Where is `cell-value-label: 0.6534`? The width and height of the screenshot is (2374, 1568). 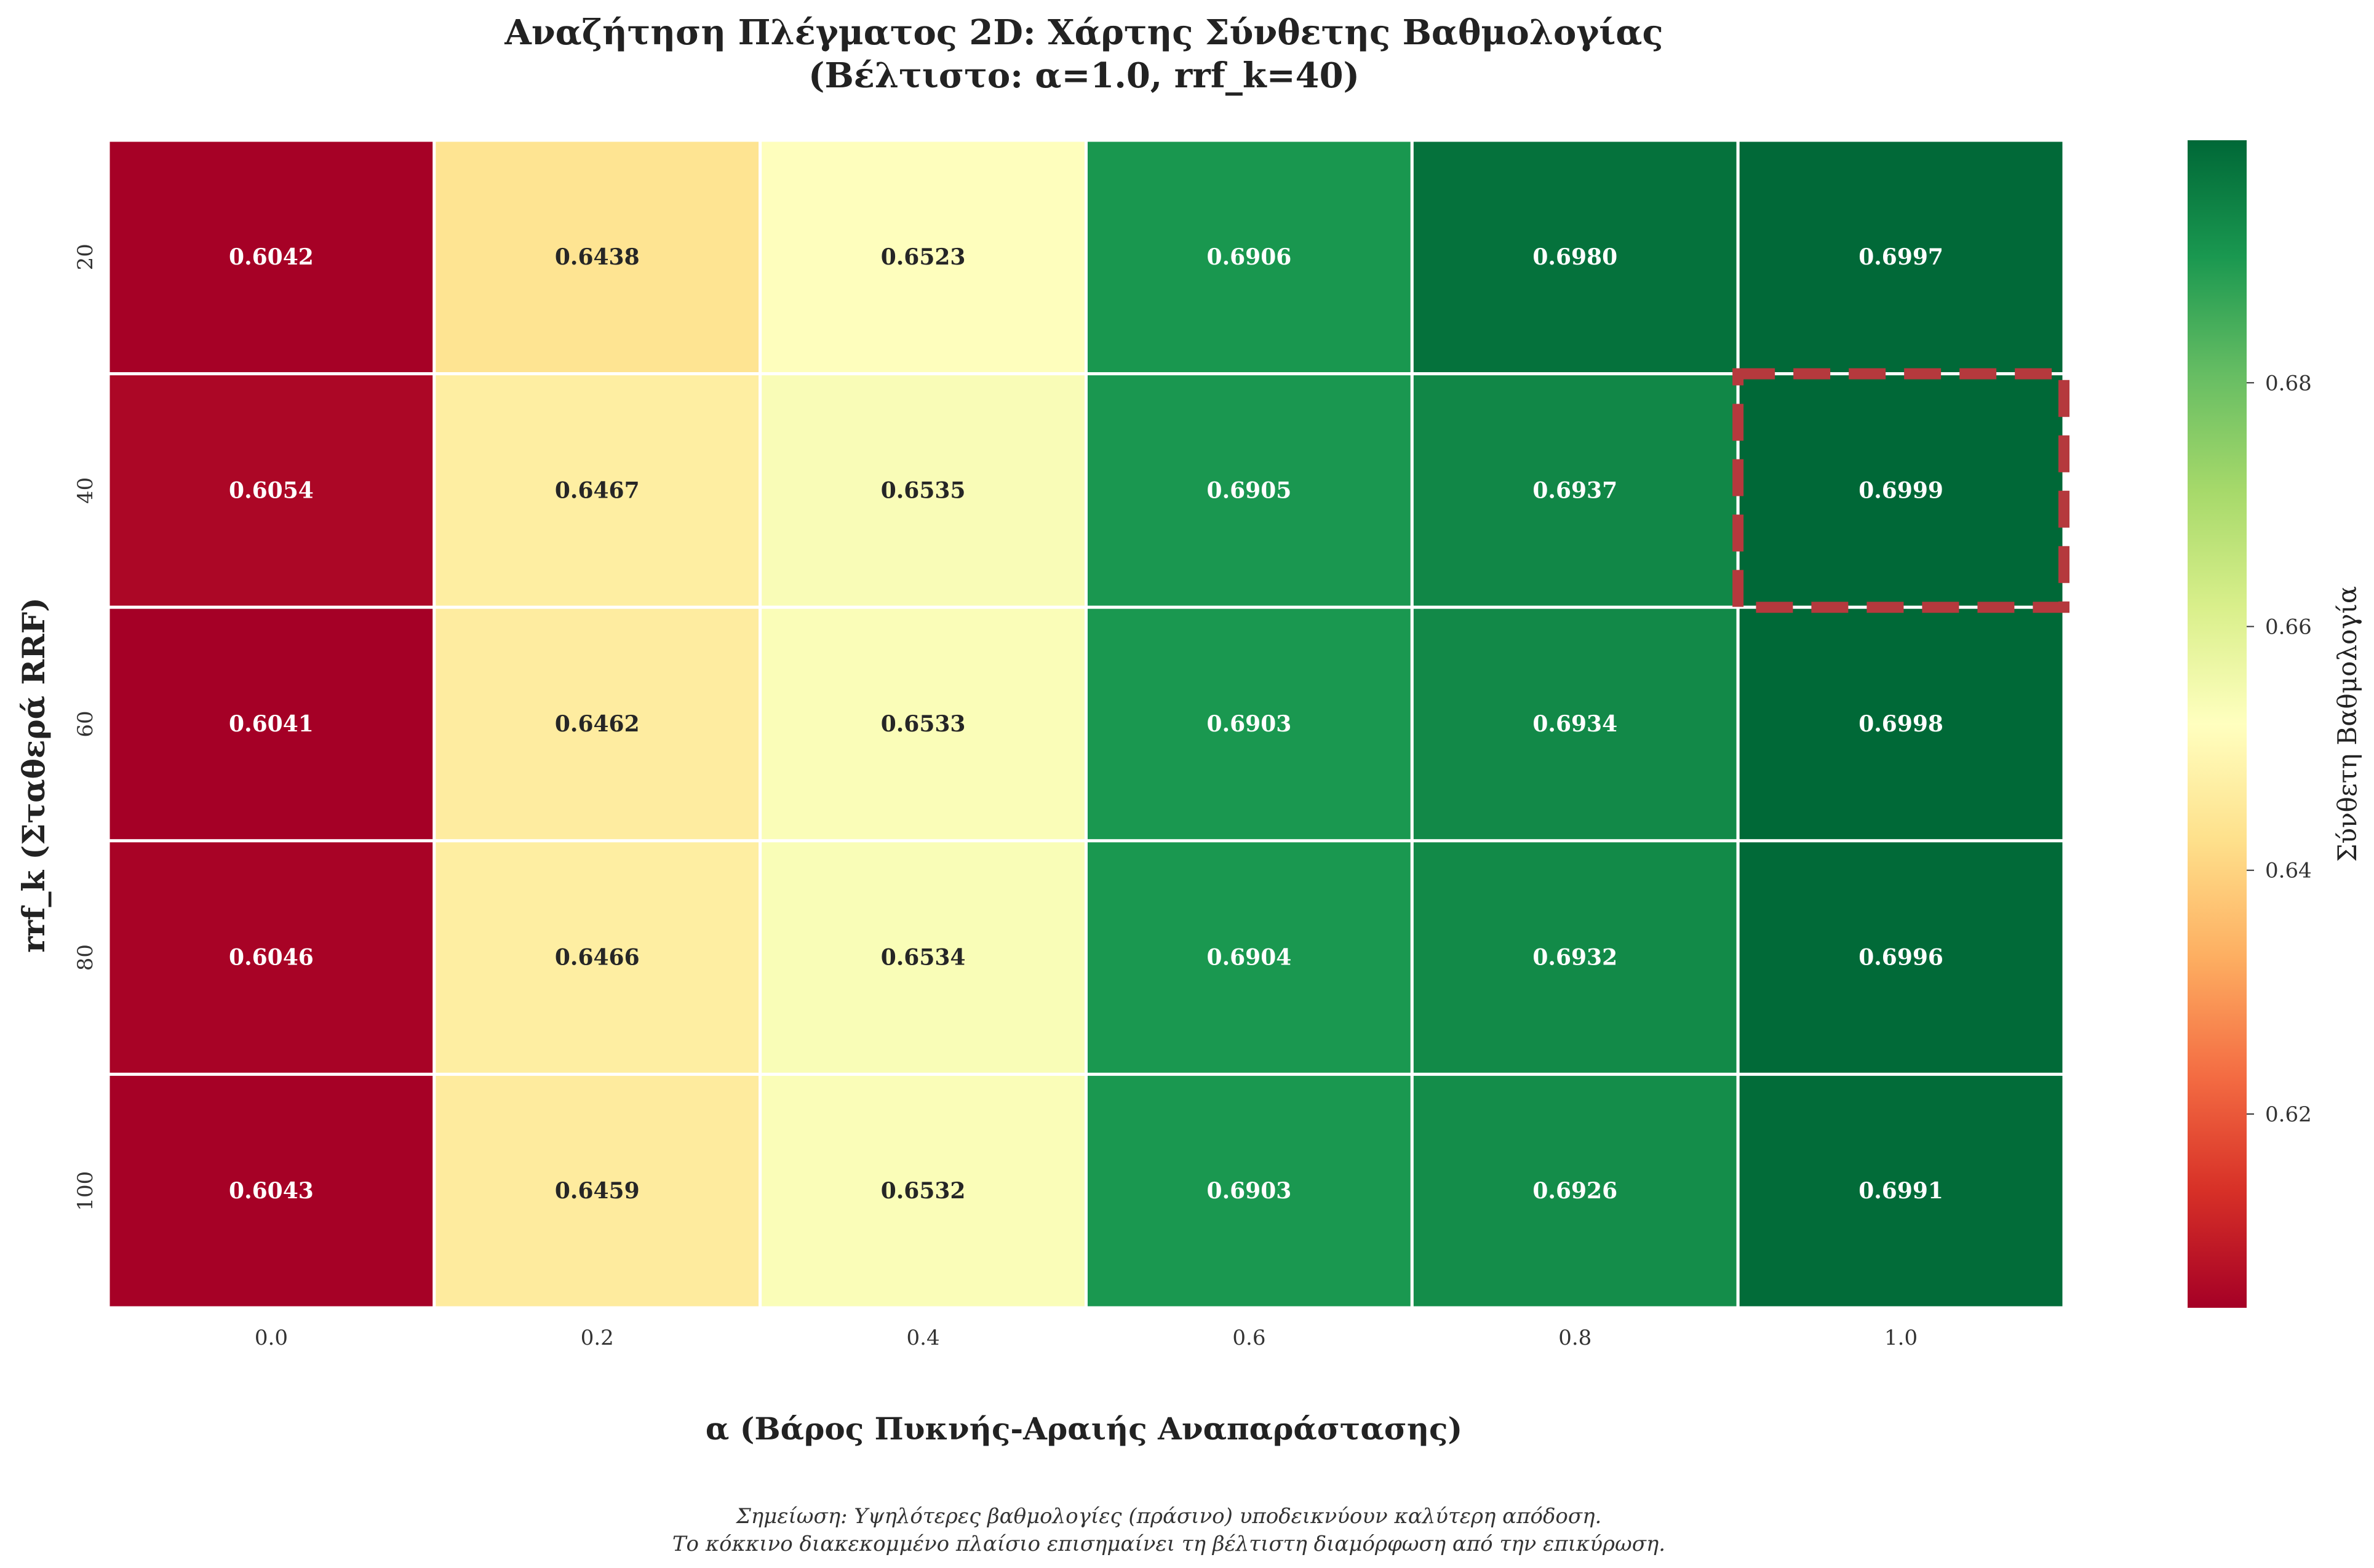 cell-value-label: 0.6534 is located at coordinates (923, 958).